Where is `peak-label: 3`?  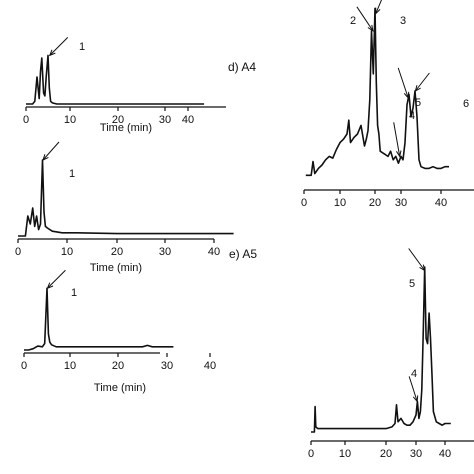 peak-label: 3 is located at coordinates (403, 21).